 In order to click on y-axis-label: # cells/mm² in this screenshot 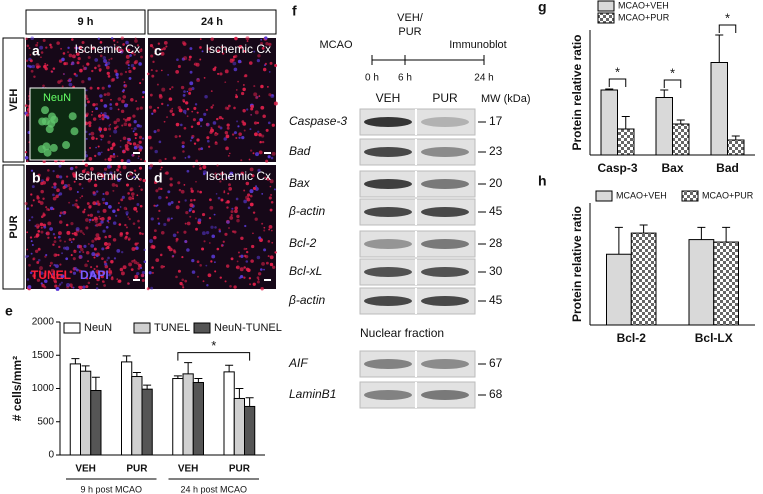, I will do `click(17, 388)`.